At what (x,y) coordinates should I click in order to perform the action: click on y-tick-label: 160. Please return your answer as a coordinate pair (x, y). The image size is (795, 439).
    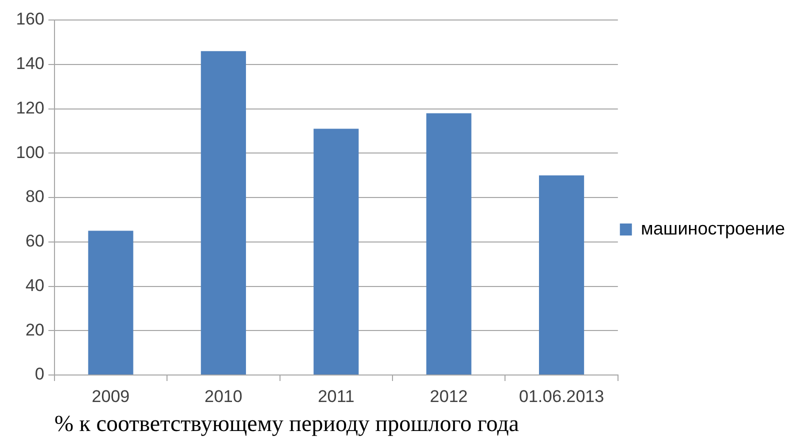
    Looking at the image, I should click on (30, 19).